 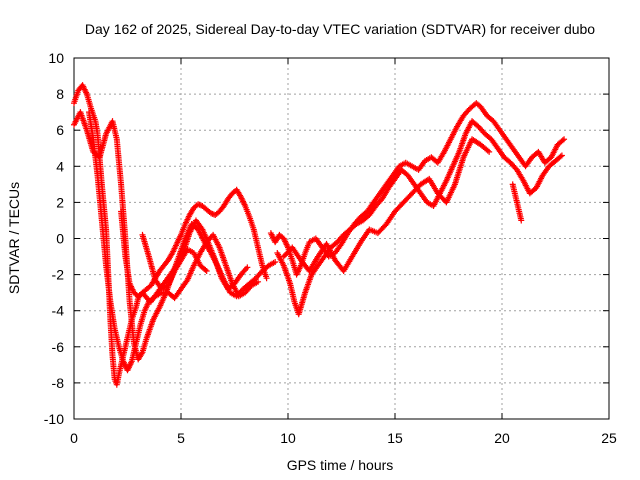 What do you see at coordinates (609, 438) in the screenshot?
I see `x-tick-label: 25` at bounding box center [609, 438].